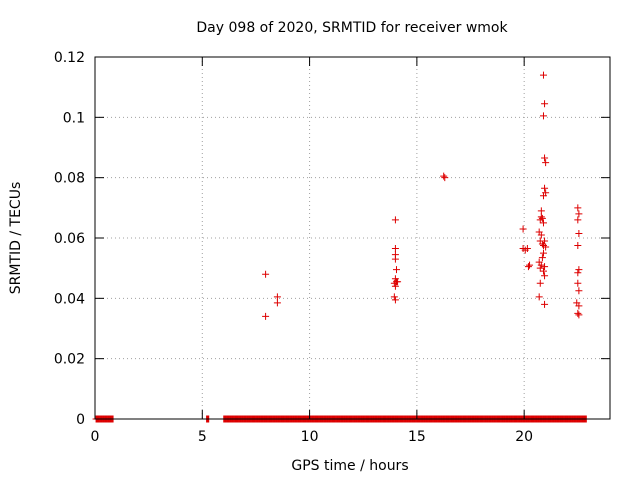  What do you see at coordinates (16, 238) in the screenshot?
I see `y-axis-label: SRMTID / TECUs` at bounding box center [16, 238].